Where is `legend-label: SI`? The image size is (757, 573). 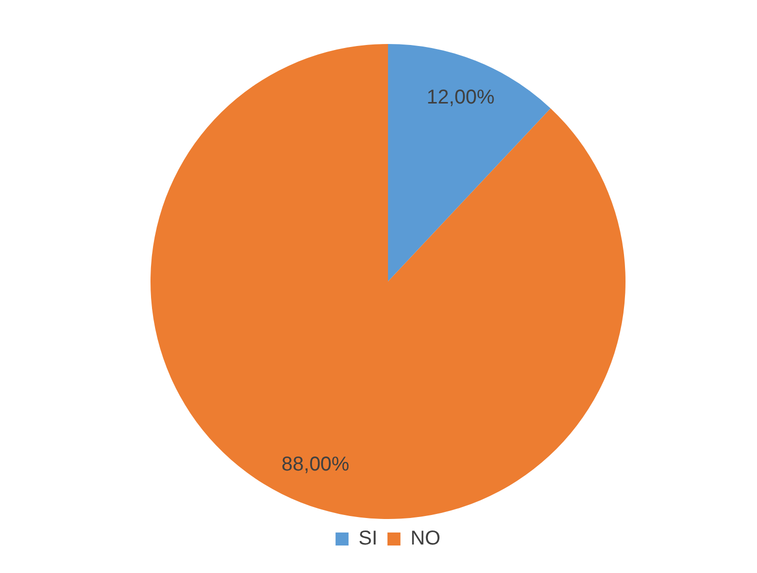
legend-label: SI is located at coordinates (368, 539).